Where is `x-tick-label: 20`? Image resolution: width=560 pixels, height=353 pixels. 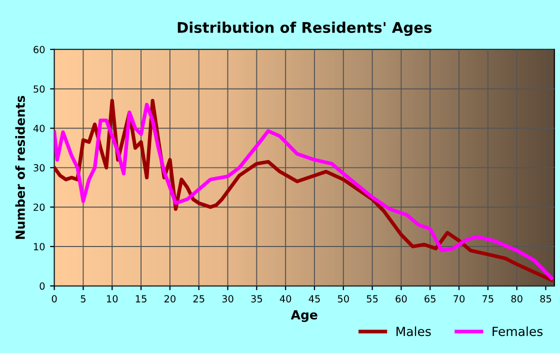
x-tick-label: 20 is located at coordinates (170, 298).